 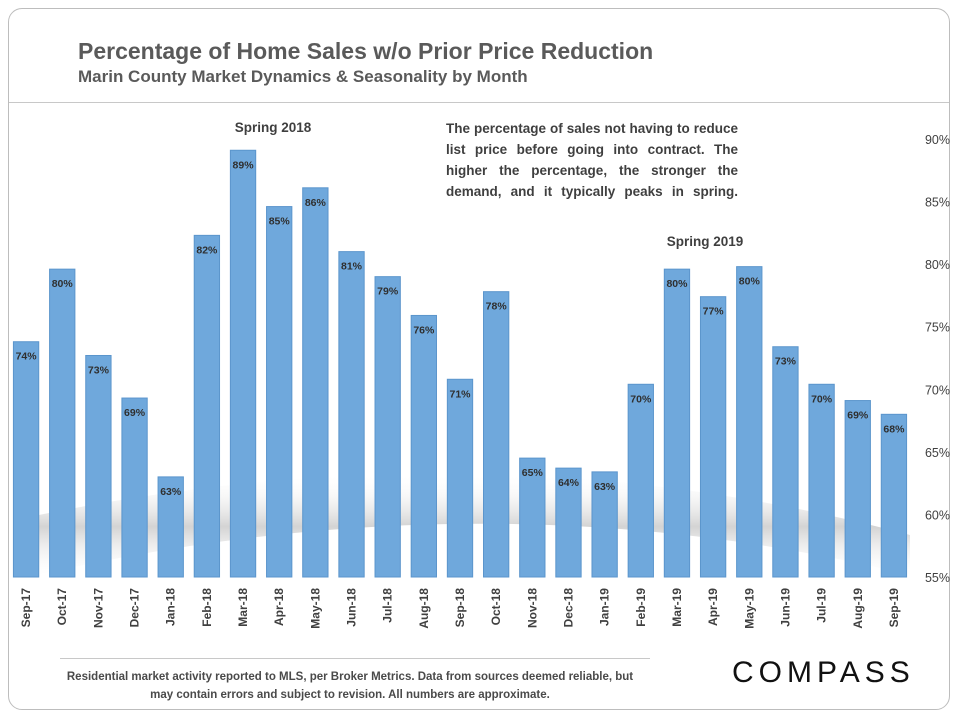 I want to click on x-tick-label: Feb-19, so click(x=641, y=607).